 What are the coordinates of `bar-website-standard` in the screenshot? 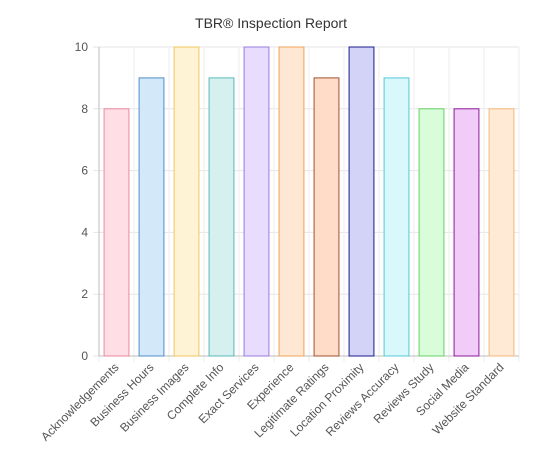 It's located at (501, 232).